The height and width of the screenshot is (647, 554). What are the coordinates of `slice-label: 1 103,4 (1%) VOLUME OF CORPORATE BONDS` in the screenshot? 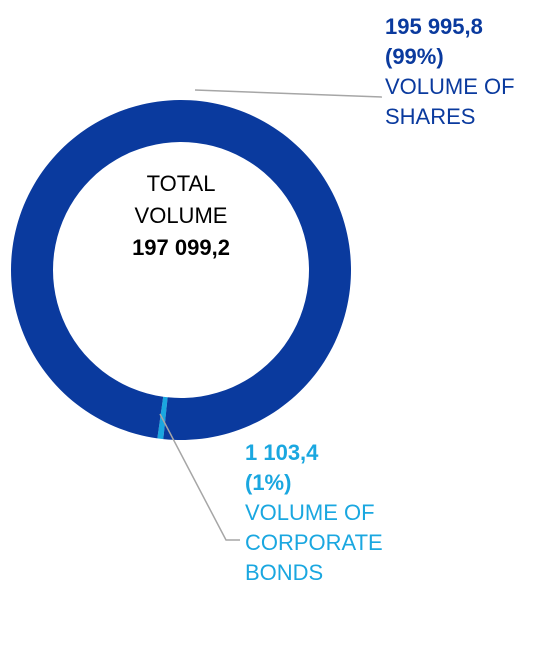 It's located at (340, 513).